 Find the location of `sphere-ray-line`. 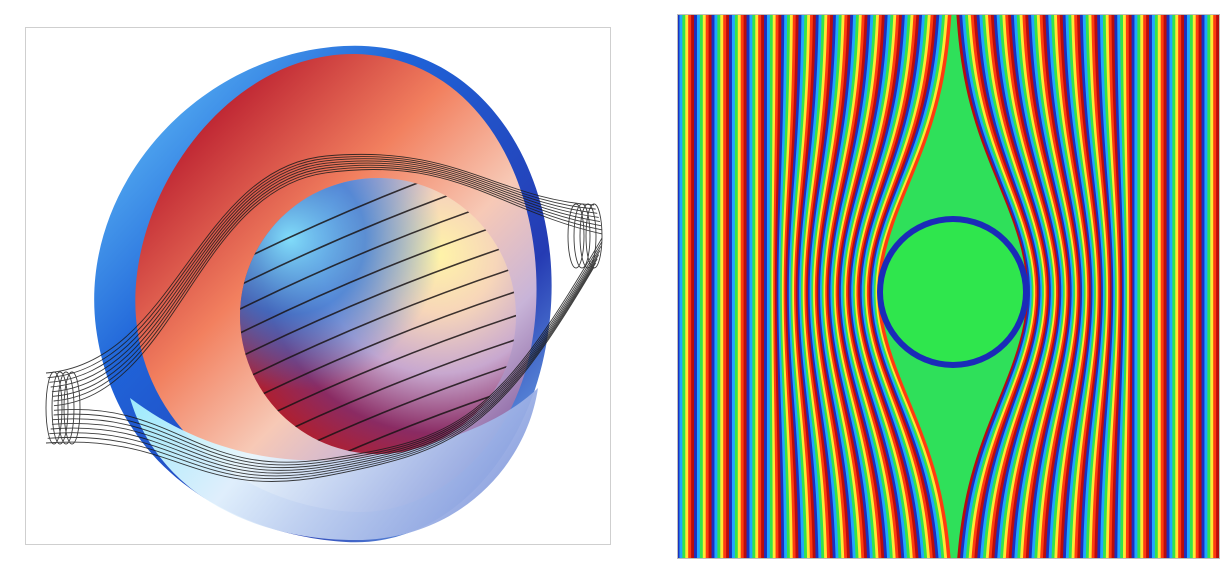

sphere-ray-line is located at coordinates (378, 347).